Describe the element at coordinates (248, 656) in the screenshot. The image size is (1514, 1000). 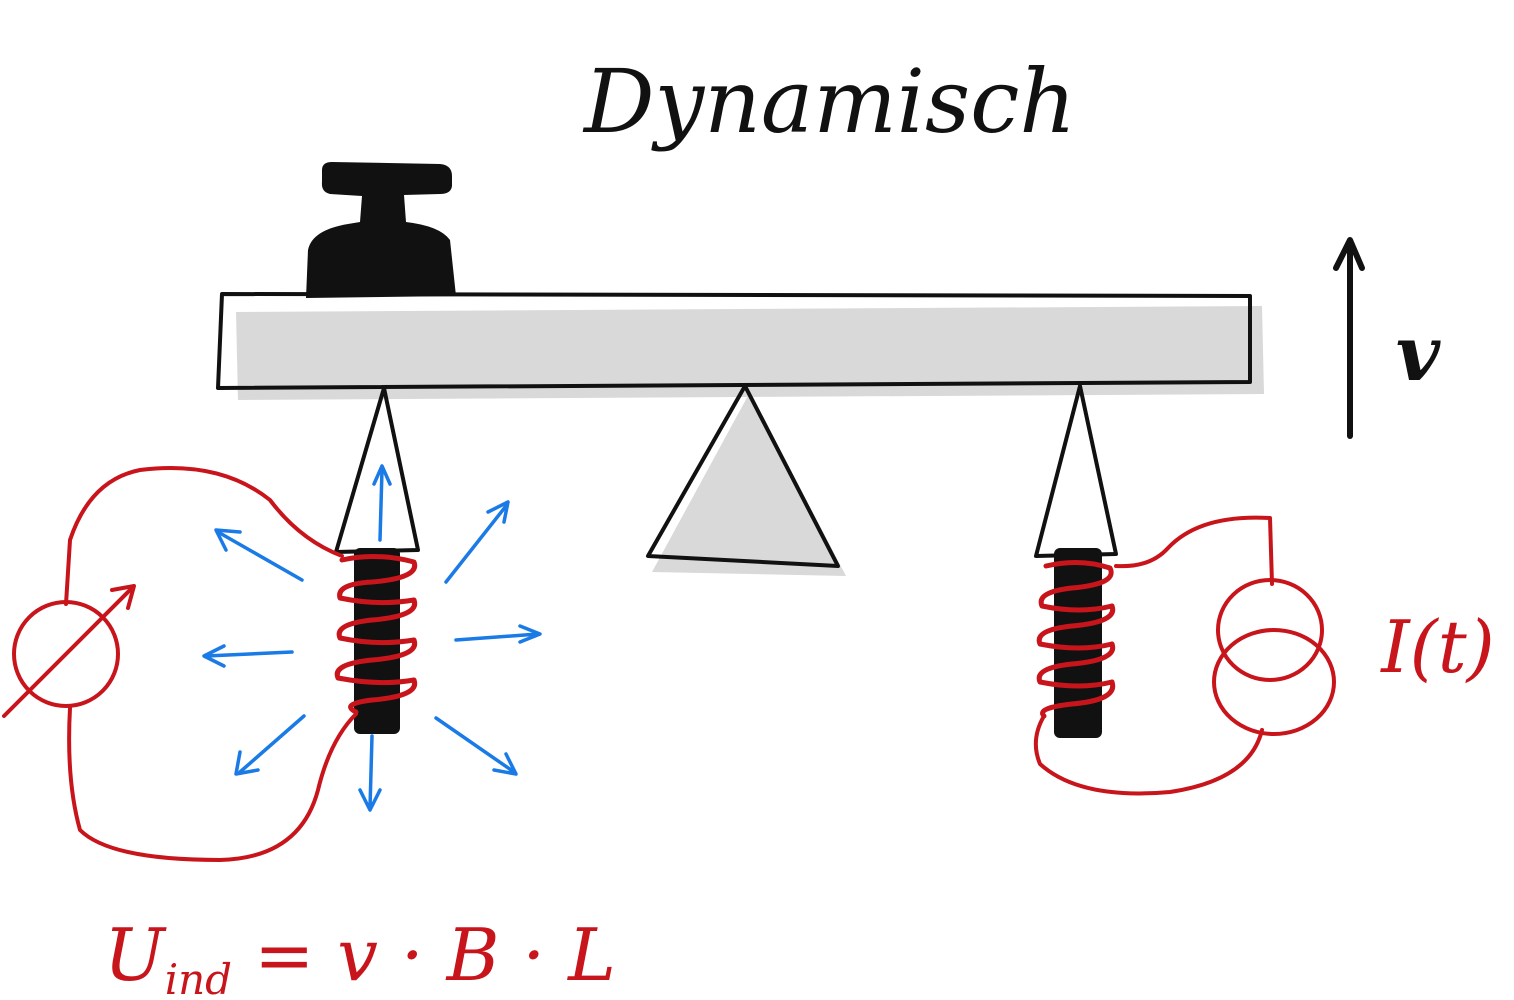
I see `field-arrow-left` at that location.